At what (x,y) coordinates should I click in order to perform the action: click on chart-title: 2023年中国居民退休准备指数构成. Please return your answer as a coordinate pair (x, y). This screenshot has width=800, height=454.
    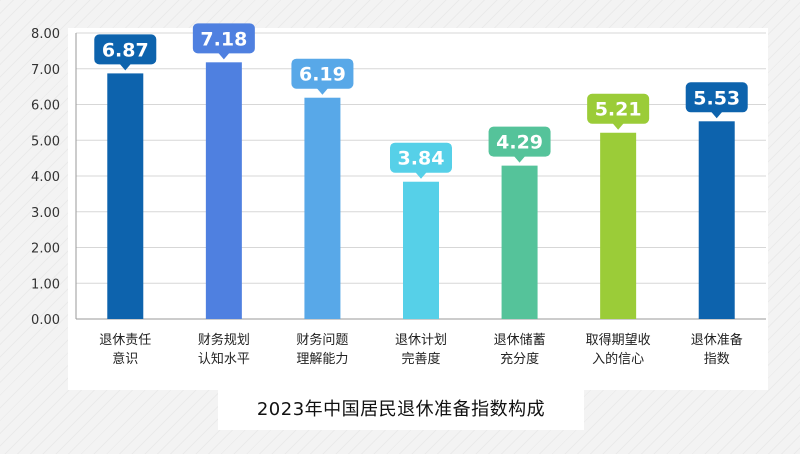
    Looking at the image, I should click on (401, 409).